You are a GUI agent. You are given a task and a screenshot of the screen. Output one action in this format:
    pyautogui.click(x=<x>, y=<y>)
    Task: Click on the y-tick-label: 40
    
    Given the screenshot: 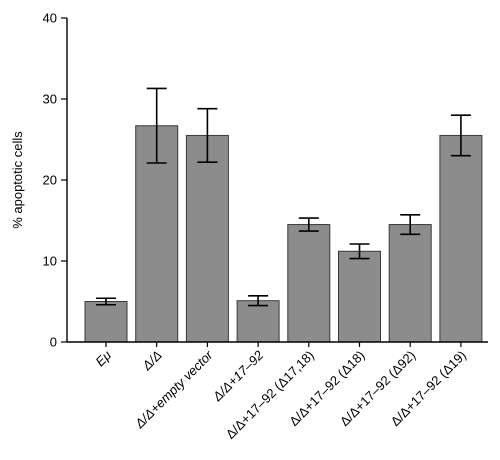 What is the action you would take?
    pyautogui.click(x=50, y=18)
    